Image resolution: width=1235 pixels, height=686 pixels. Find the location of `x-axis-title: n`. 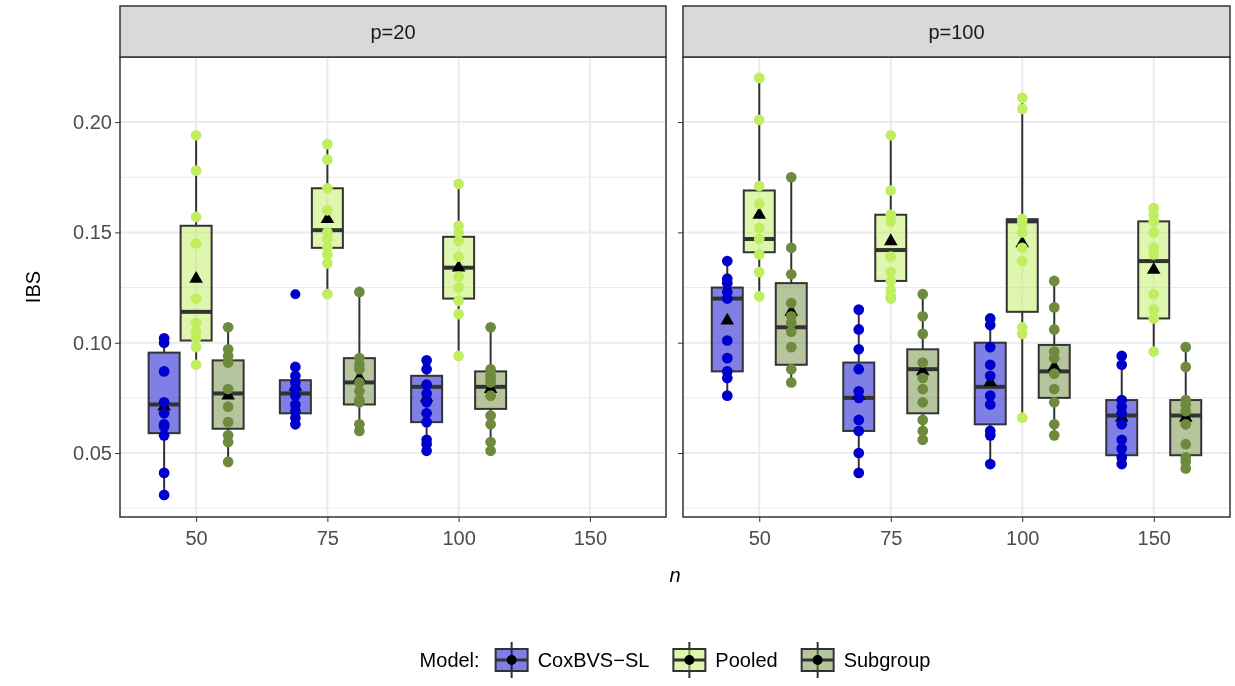

x-axis-title: n is located at coordinates (675, 575).